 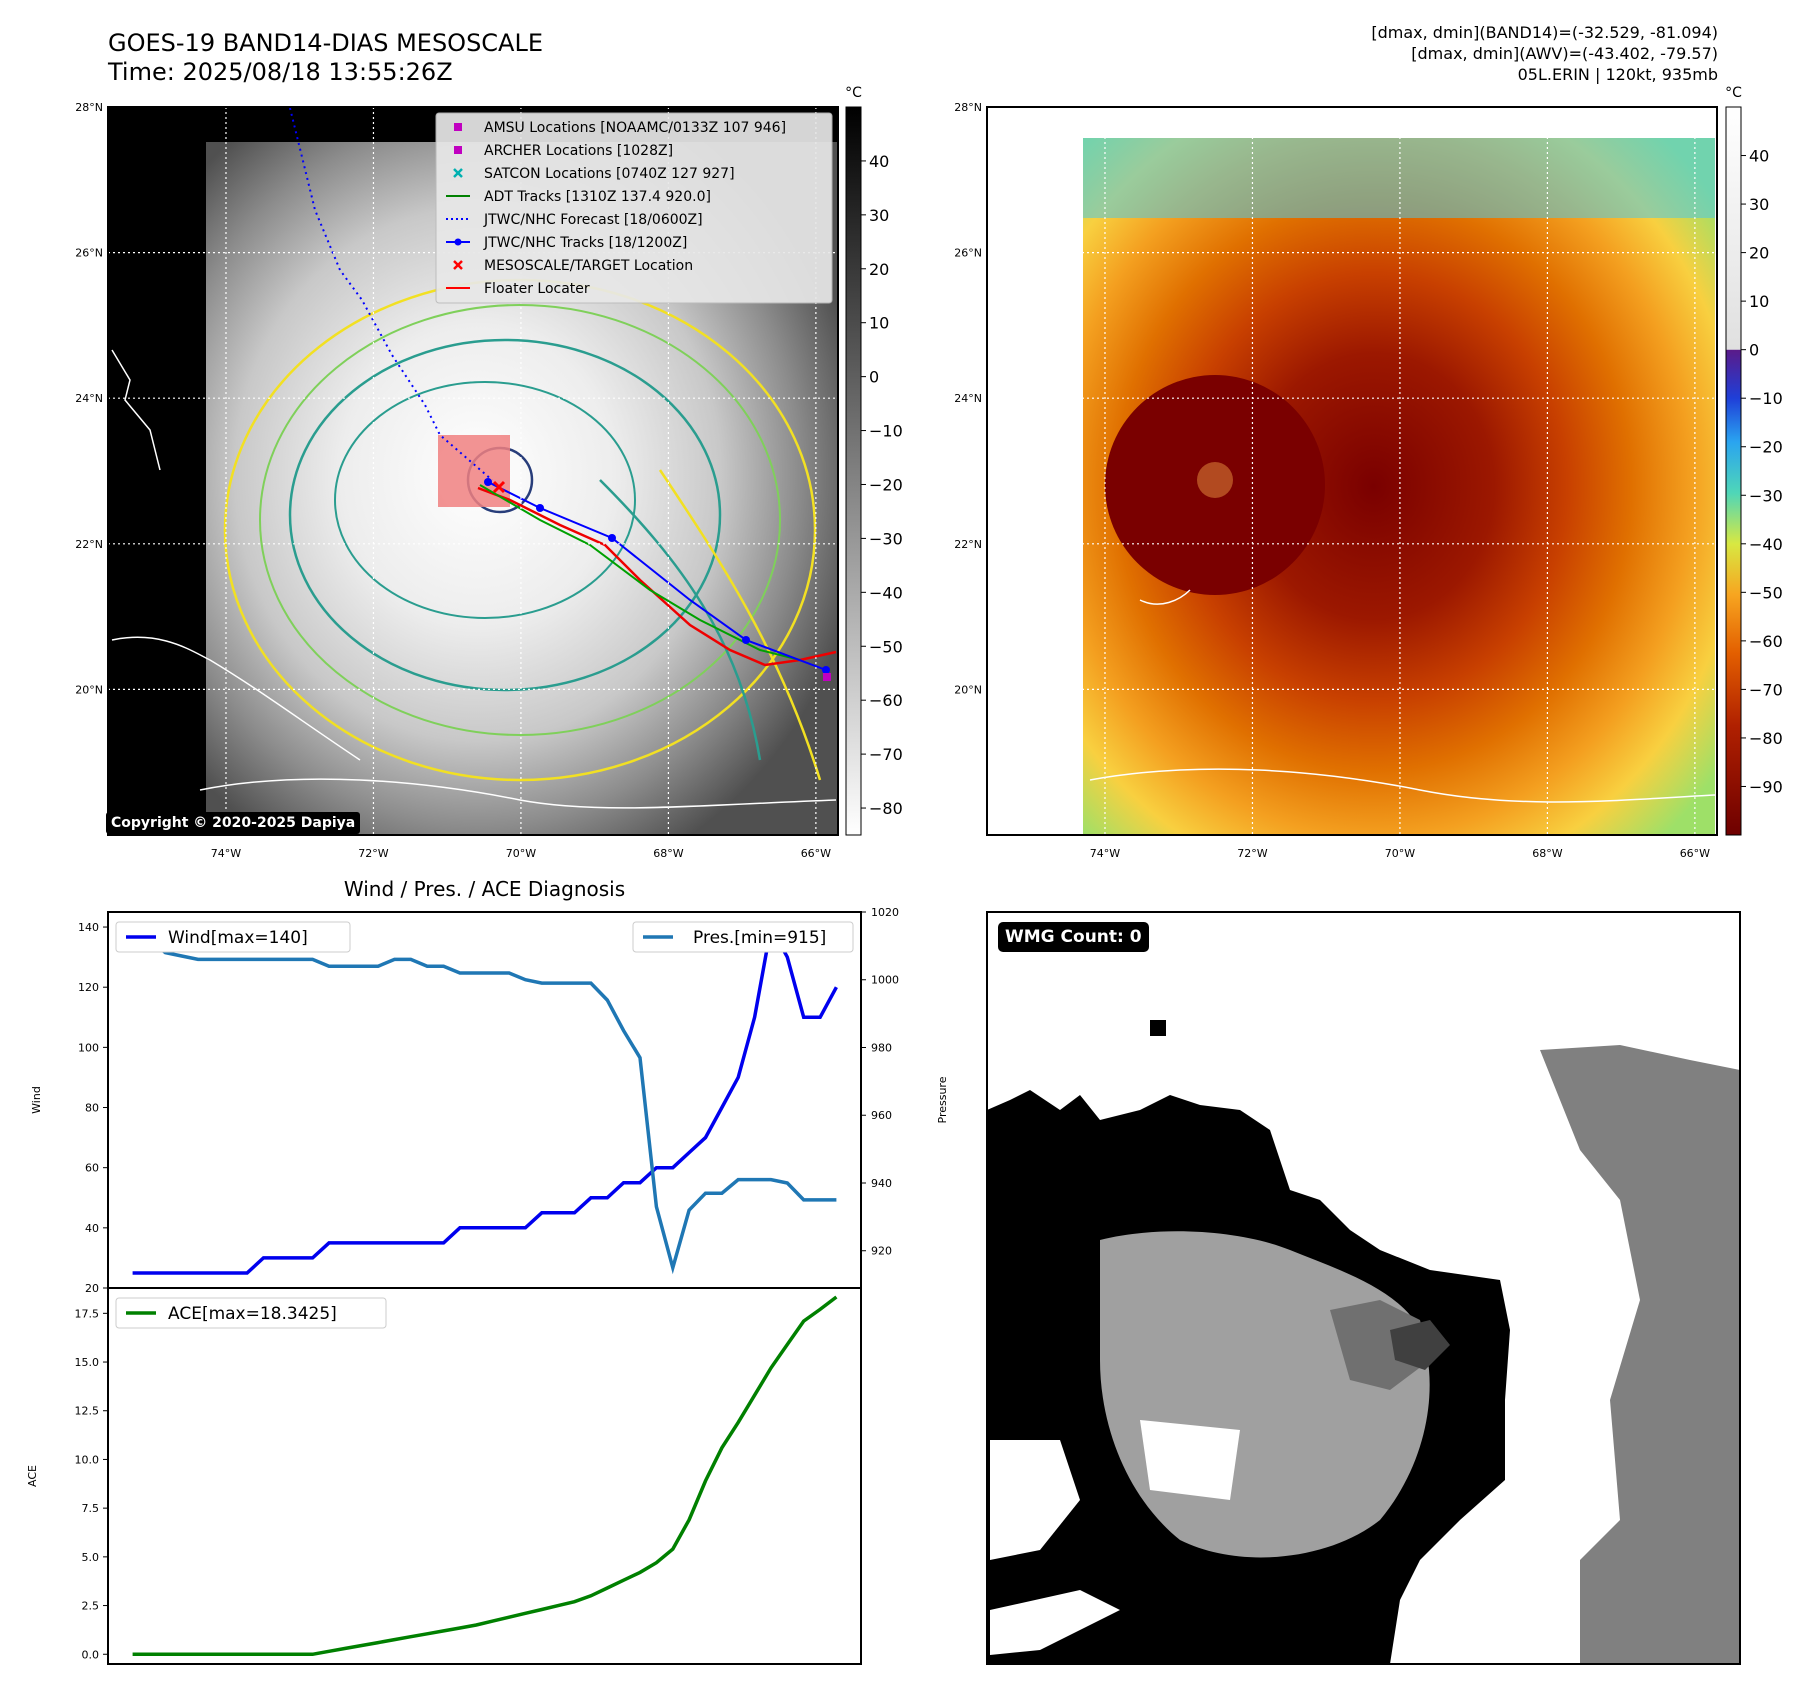 What do you see at coordinates (87, 1313) in the screenshot?
I see `ace-y-tick-label: 17.5` at bounding box center [87, 1313].